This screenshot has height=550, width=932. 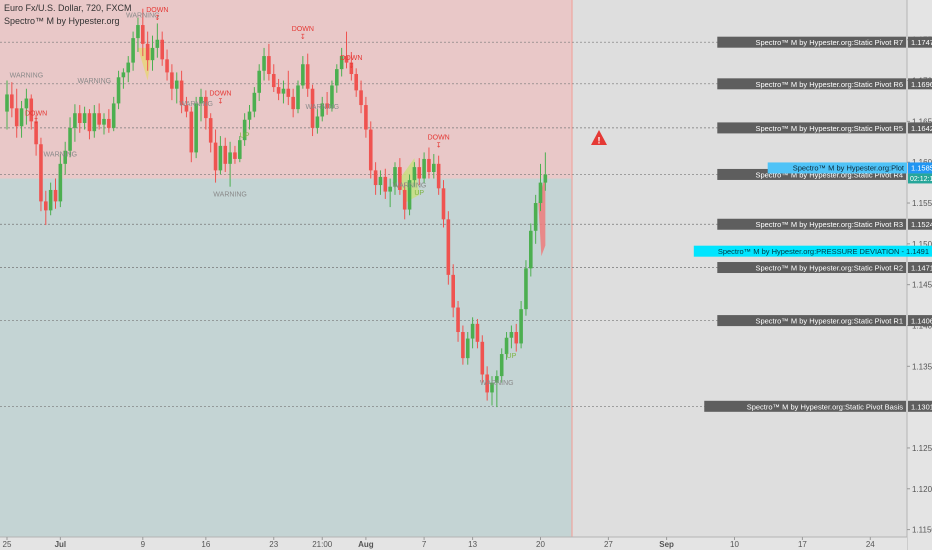 I want to click on projection-cone, so click(x=542, y=215).